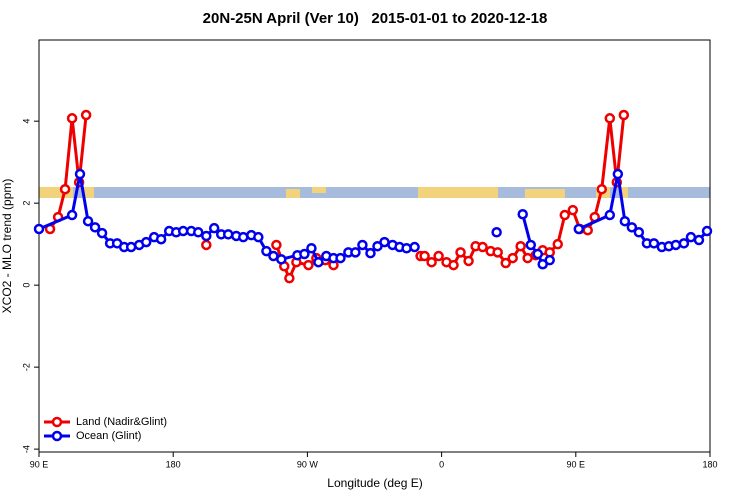 Image resolution: width=750 pixels, height=500 pixels. I want to click on y-tick-label: -4, so click(26, 449).